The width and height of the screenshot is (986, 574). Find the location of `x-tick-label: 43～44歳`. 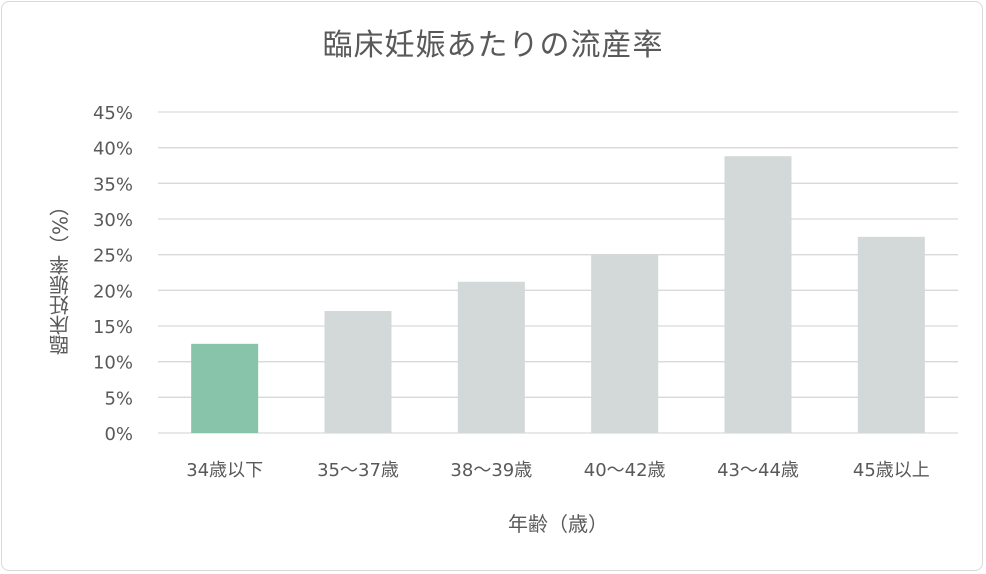

x-tick-label: 43～44歳 is located at coordinates (758, 470).